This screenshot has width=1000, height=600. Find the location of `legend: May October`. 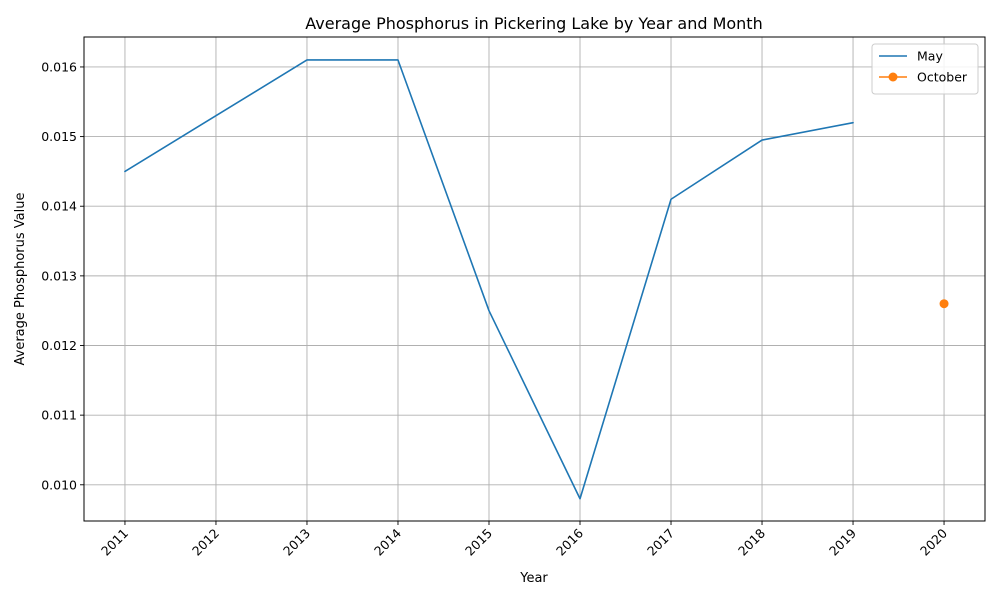

legend: May October is located at coordinates (925, 69).